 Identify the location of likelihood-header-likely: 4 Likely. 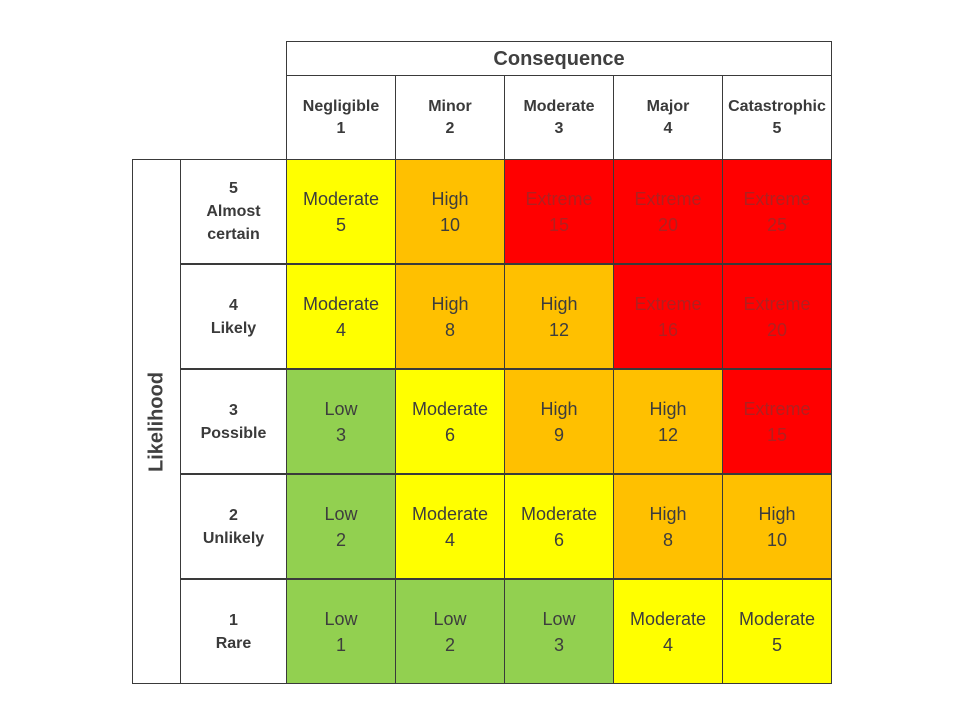
(233, 316).